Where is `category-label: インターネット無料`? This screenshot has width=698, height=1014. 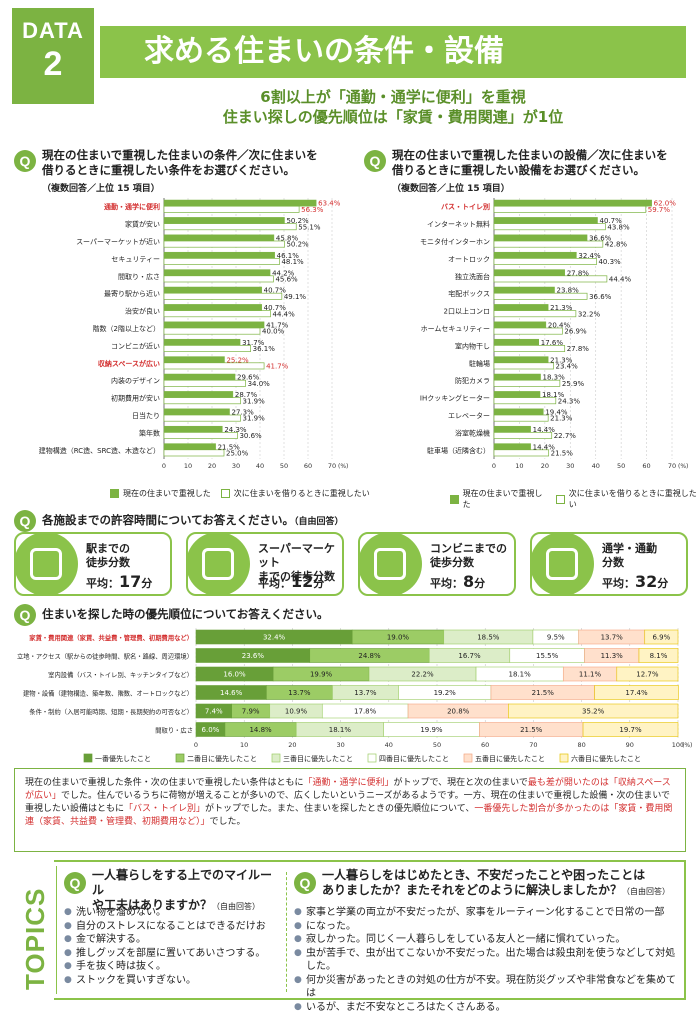 category-label: インターネット無料 is located at coordinates (458, 224).